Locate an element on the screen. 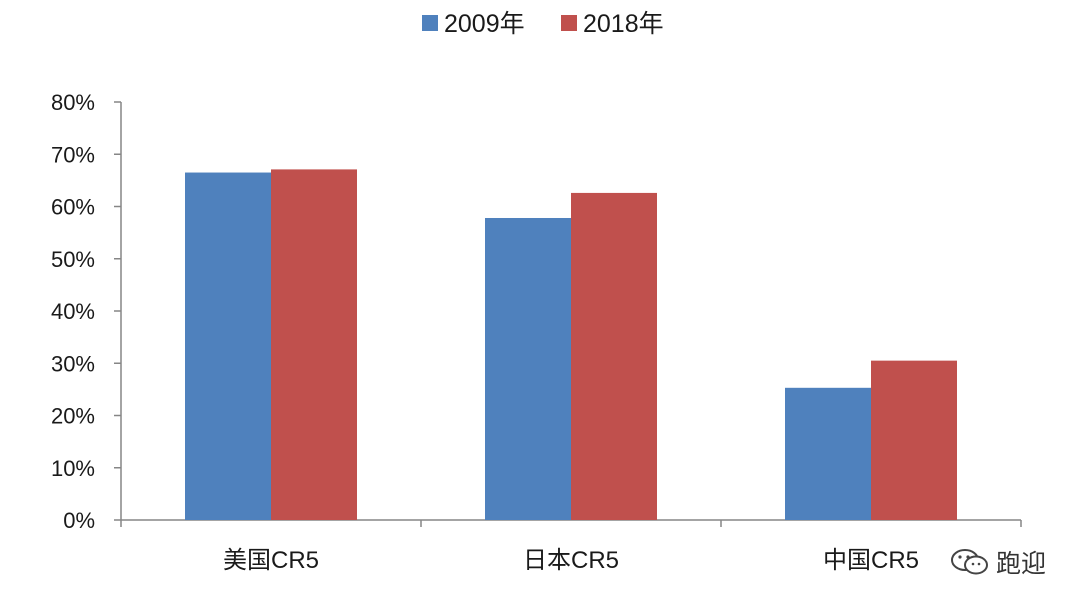 The height and width of the screenshot is (613, 1080). y-tick-label: 10% is located at coordinates (73, 468).